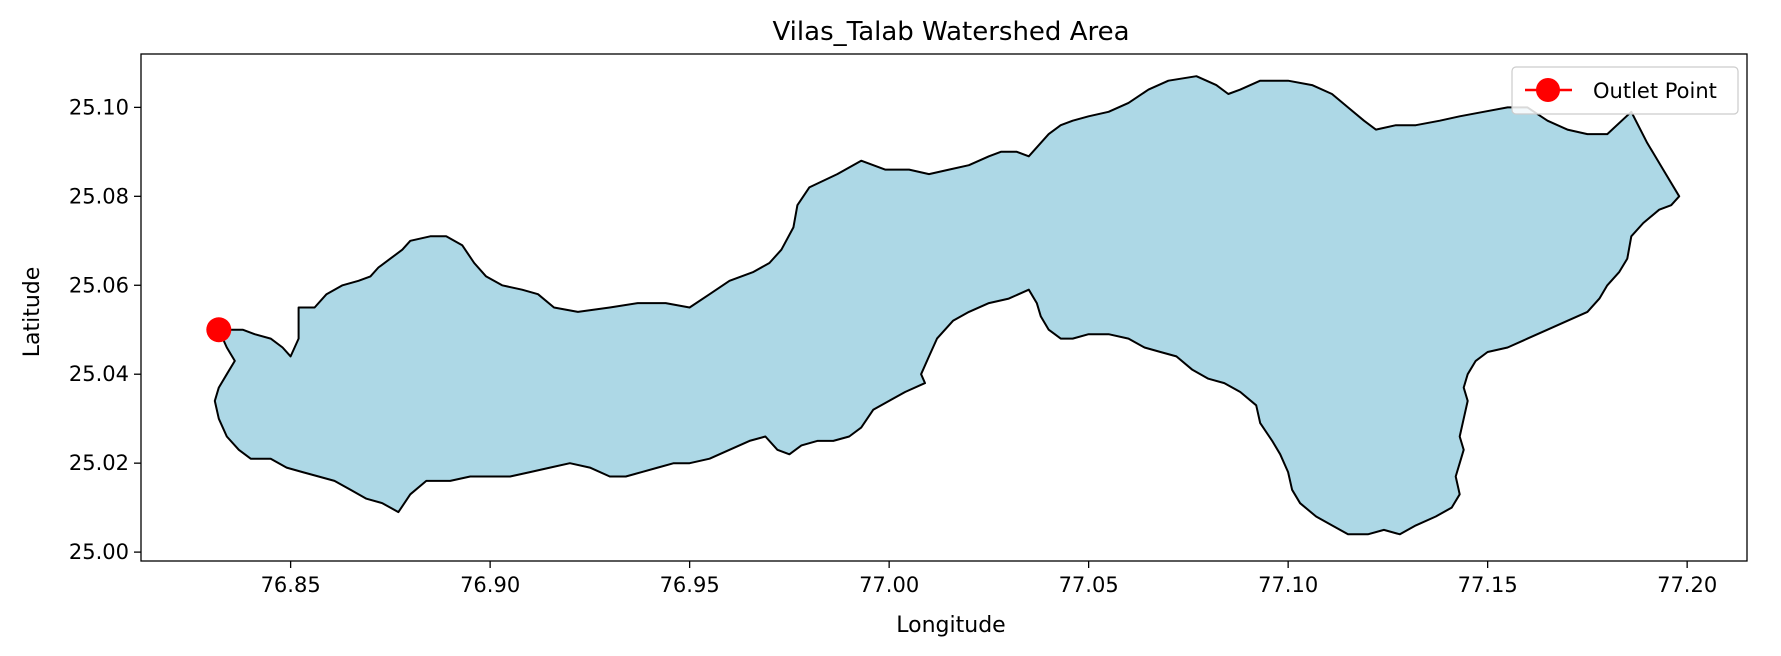  Describe the element at coordinates (989, 579) in the screenshot. I see `x-axis: 76.85 76.90 76.95 77.00 77.05 77.10 77.15 77.20` at that location.